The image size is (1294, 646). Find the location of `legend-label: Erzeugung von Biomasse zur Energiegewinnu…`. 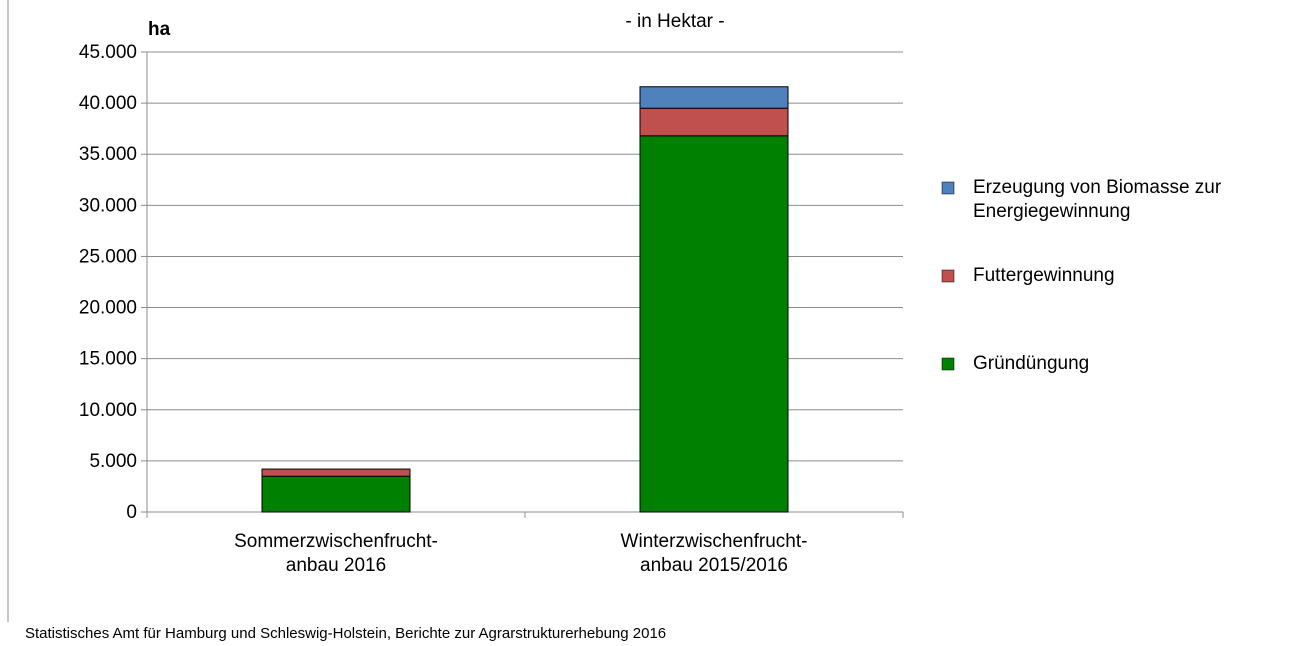

legend-label: Erzeugung von Biomasse zur Energiegewinnu… is located at coordinates (1097, 199).